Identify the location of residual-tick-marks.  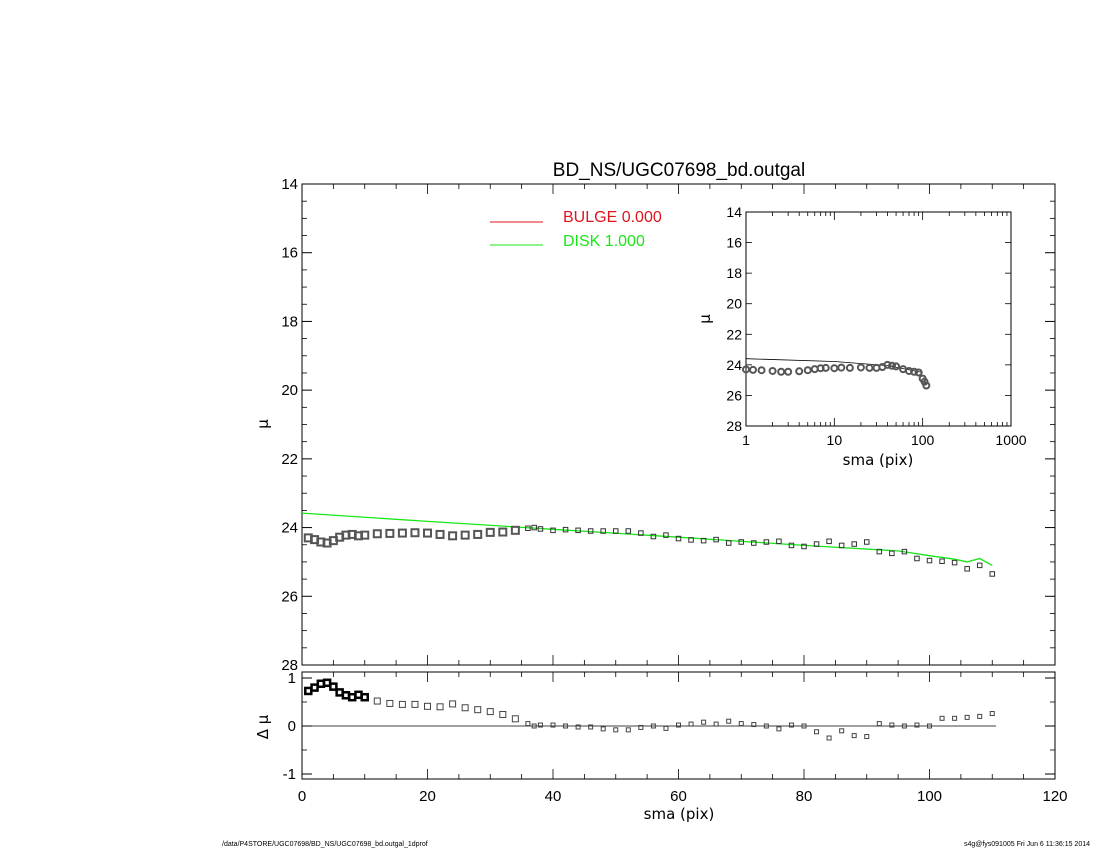
(678, 725).